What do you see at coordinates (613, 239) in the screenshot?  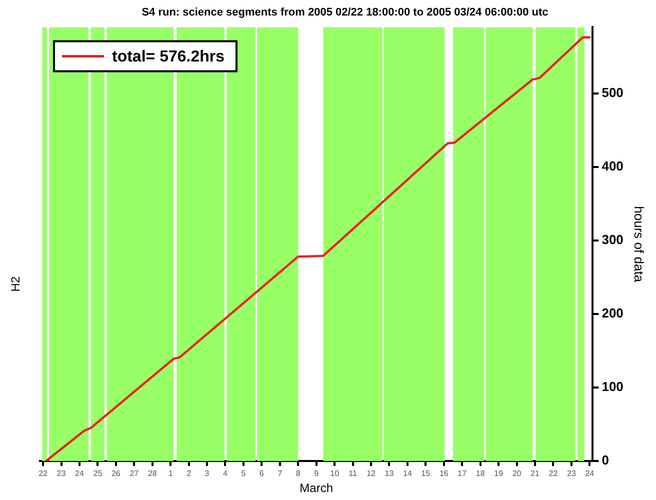 I see `y-tick-label: 300` at bounding box center [613, 239].